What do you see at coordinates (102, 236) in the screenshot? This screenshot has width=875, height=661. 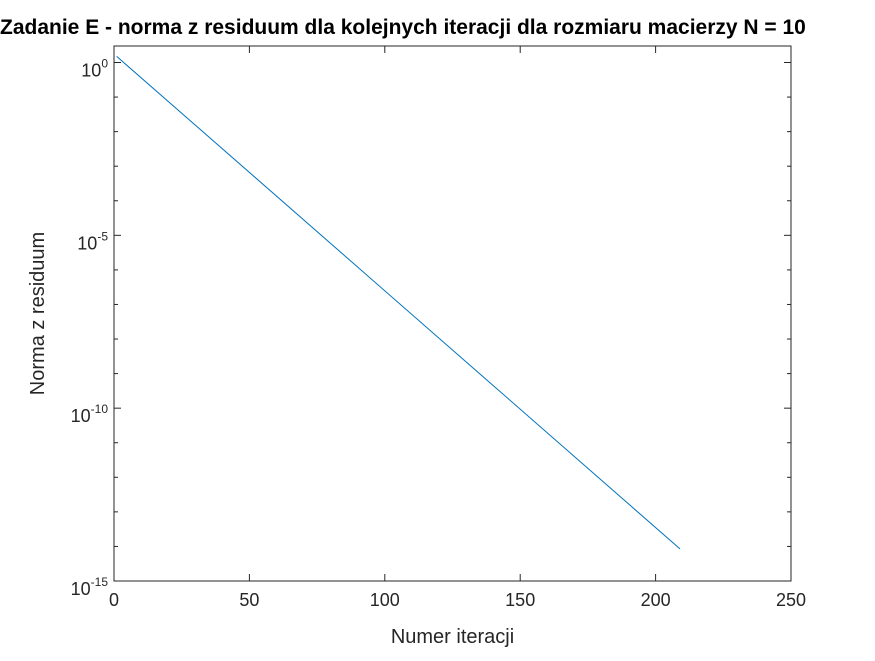 I see `y-tick-label-exponent: -5` at bounding box center [102, 236].